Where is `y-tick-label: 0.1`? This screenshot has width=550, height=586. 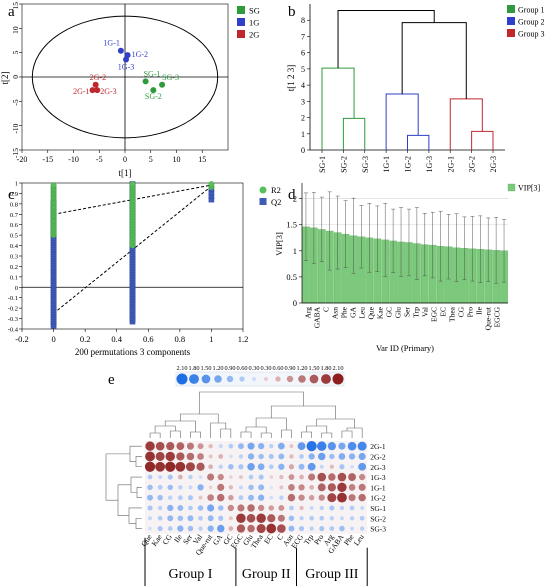
y-tick-label: 0.1 is located at coordinates (14, 277).